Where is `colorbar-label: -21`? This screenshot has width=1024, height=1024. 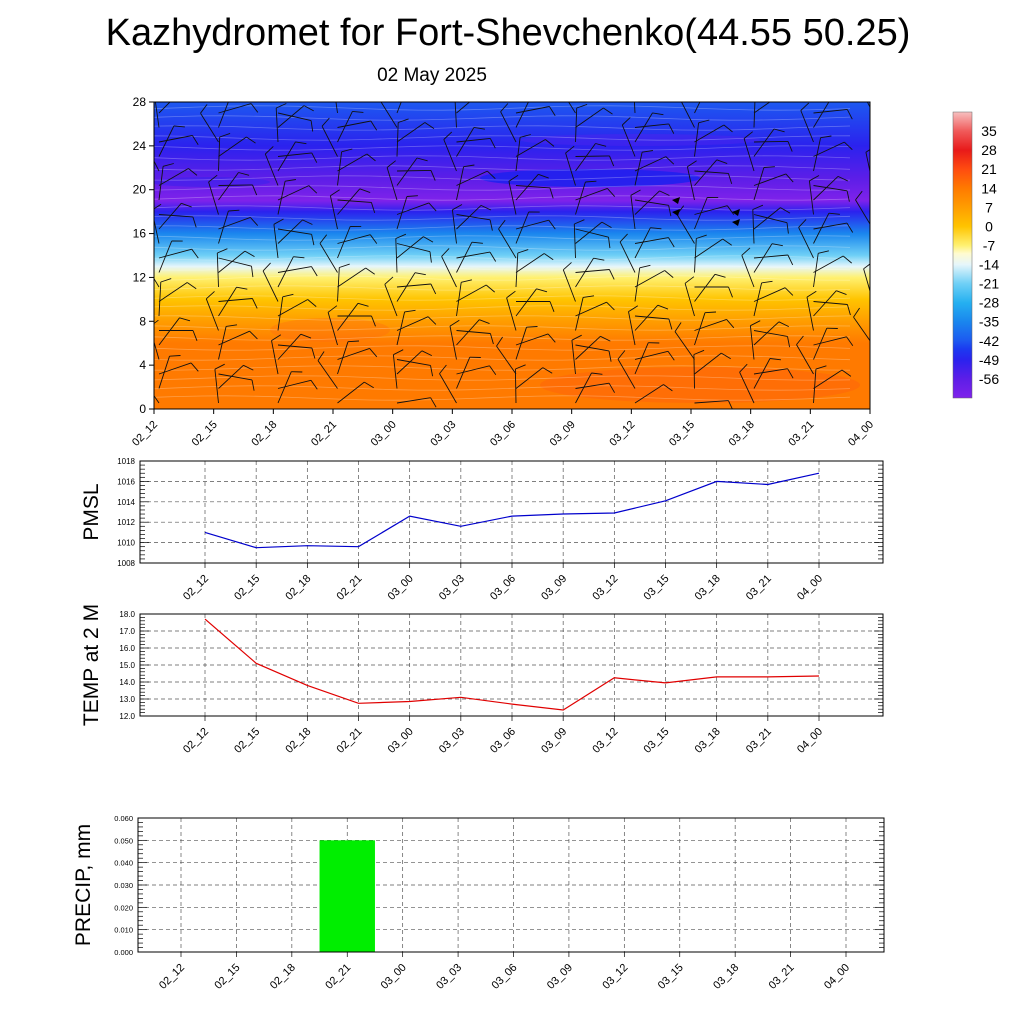
colorbar-label: -21 is located at coordinates (989, 284).